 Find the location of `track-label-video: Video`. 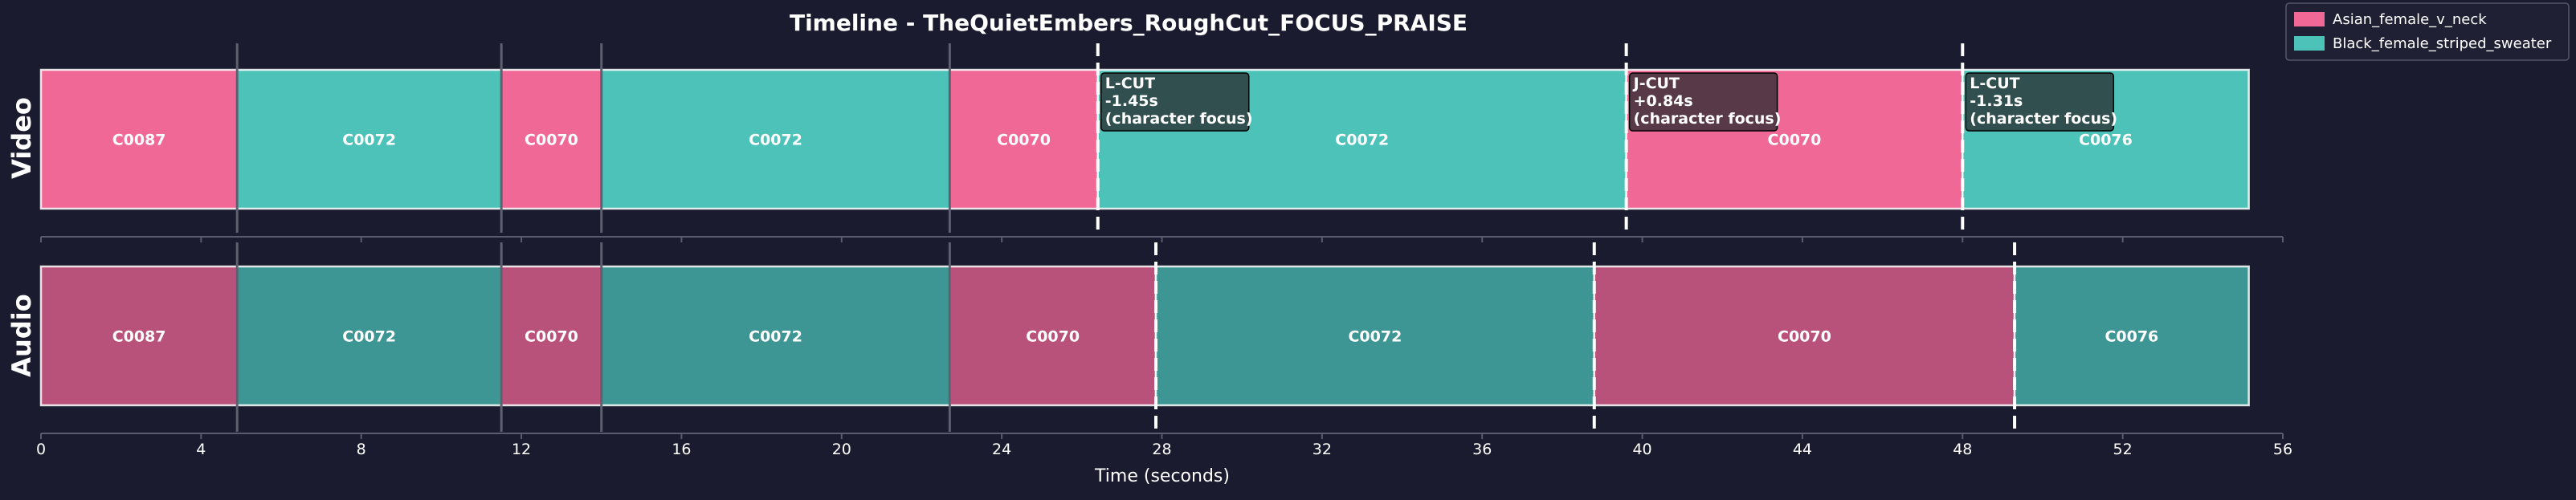

track-label-video: Video is located at coordinates (21, 138).